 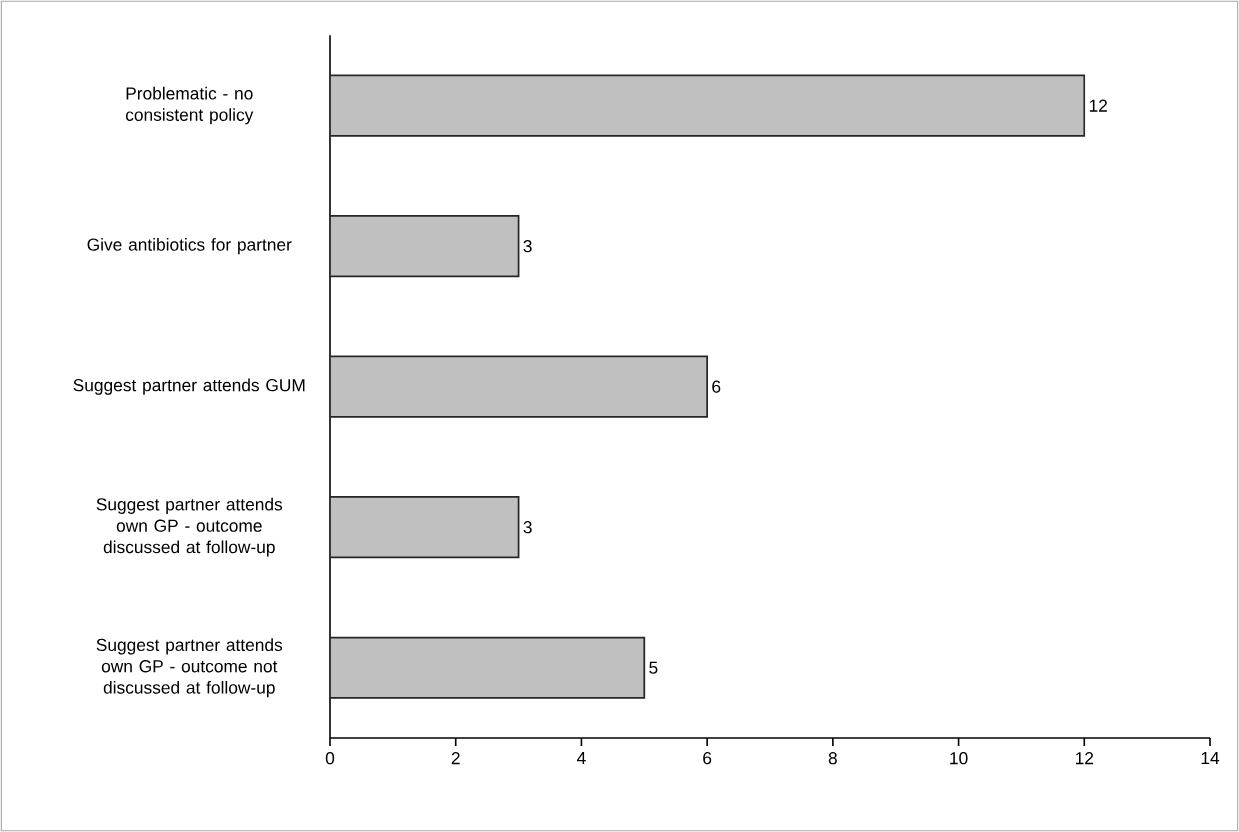 What do you see at coordinates (189, 386) in the screenshot?
I see `y-tick-label: Suggest partner attends GUM` at bounding box center [189, 386].